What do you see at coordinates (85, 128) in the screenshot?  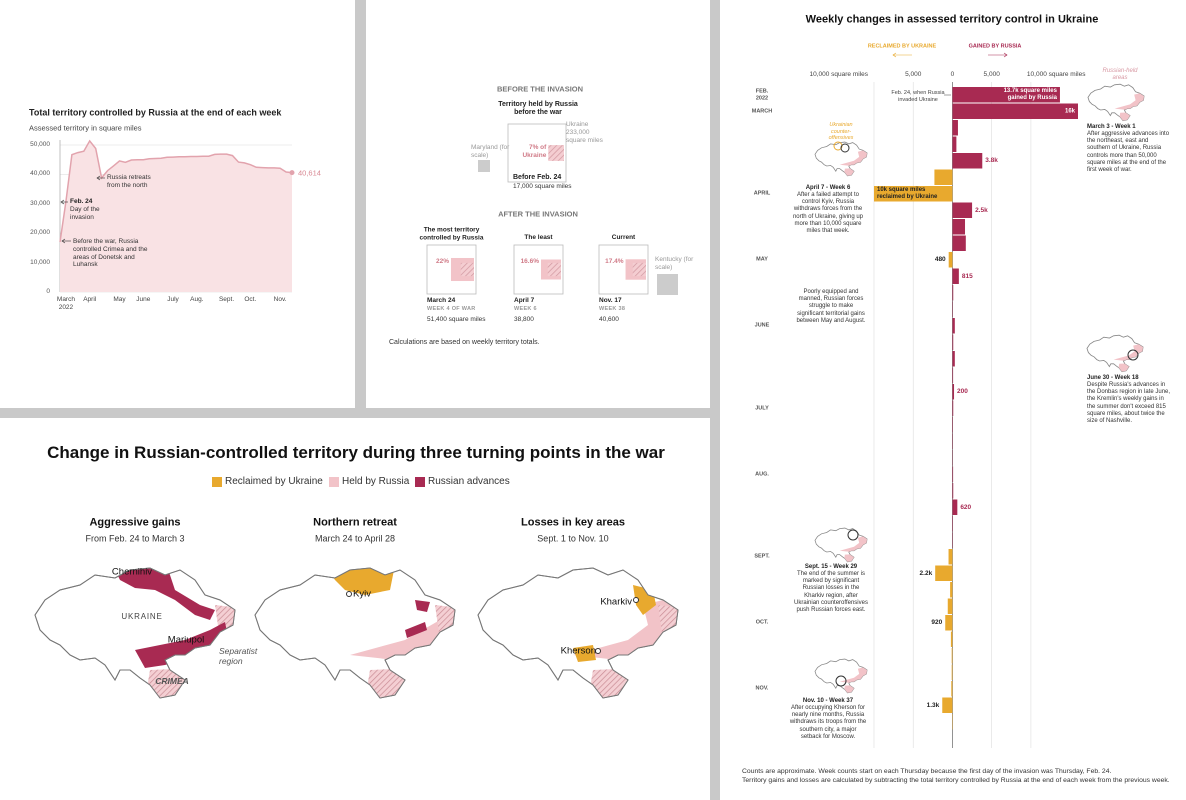 I see `chart-subtitle: Assessed territory in square miles` at bounding box center [85, 128].